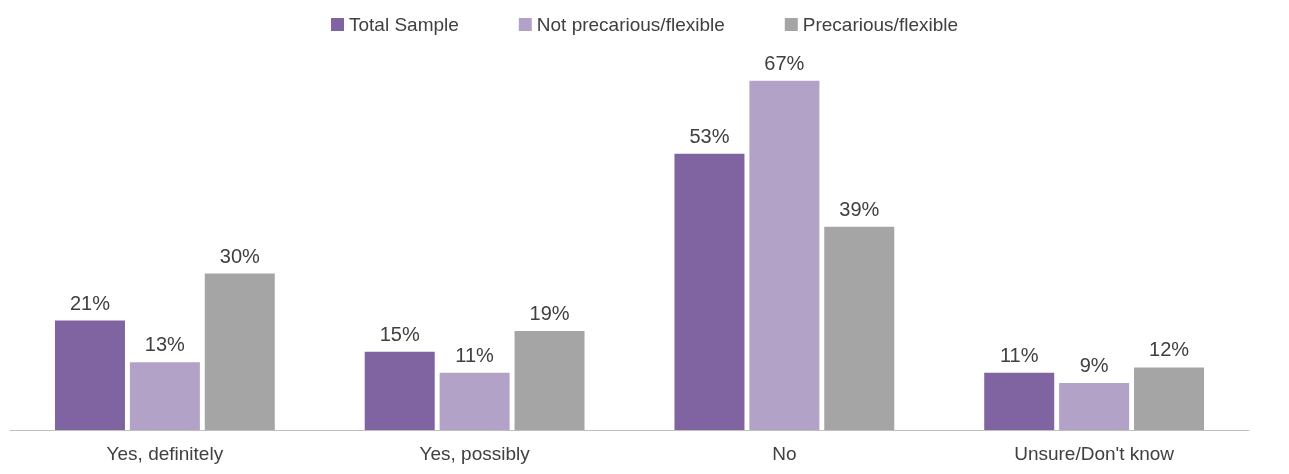 The height and width of the screenshot is (474, 1289). Describe the element at coordinates (475, 453) in the screenshot. I see `x-tick-label: Yes, possibly` at that location.